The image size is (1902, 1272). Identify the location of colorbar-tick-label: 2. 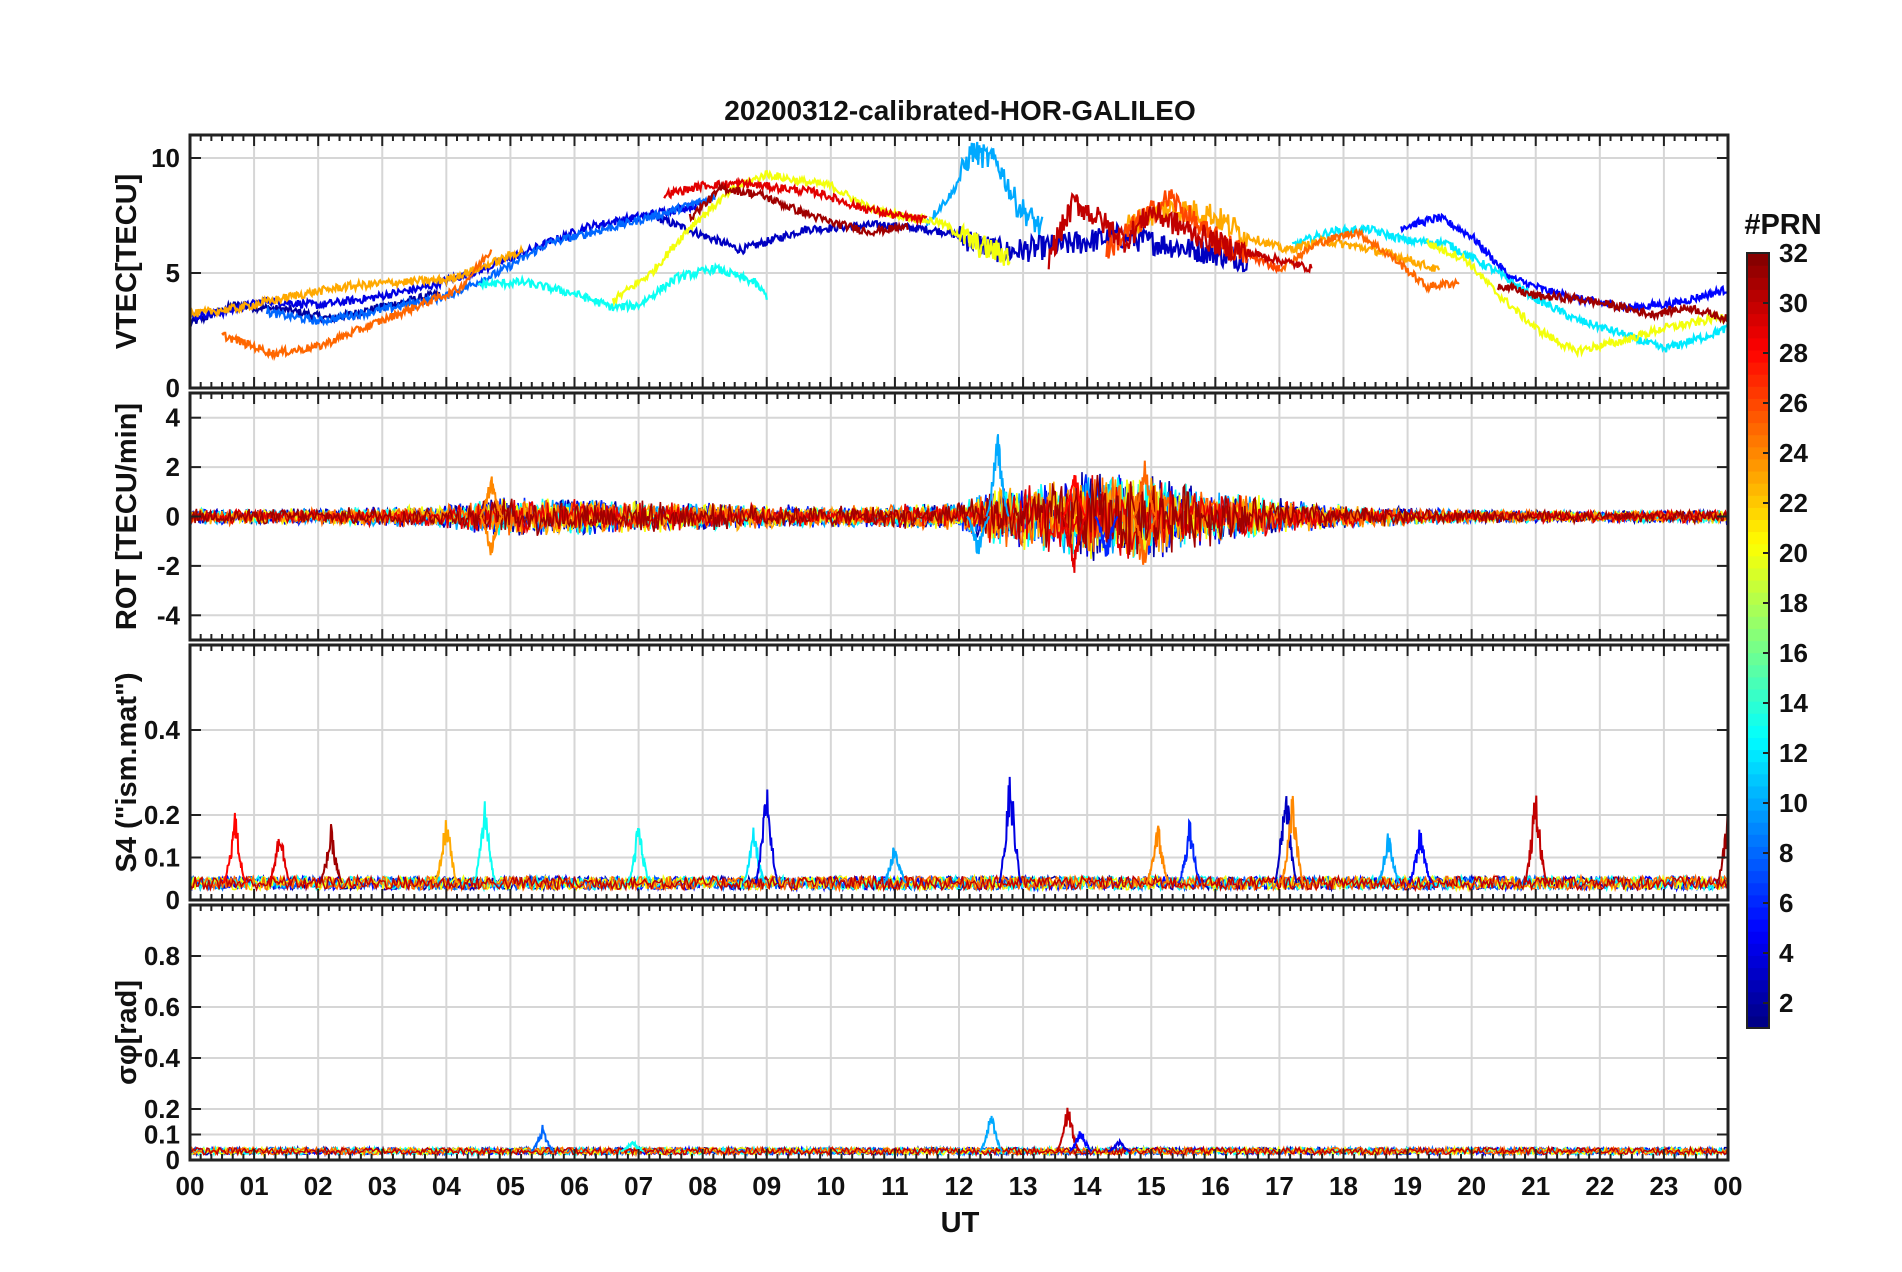
(1786, 1003).